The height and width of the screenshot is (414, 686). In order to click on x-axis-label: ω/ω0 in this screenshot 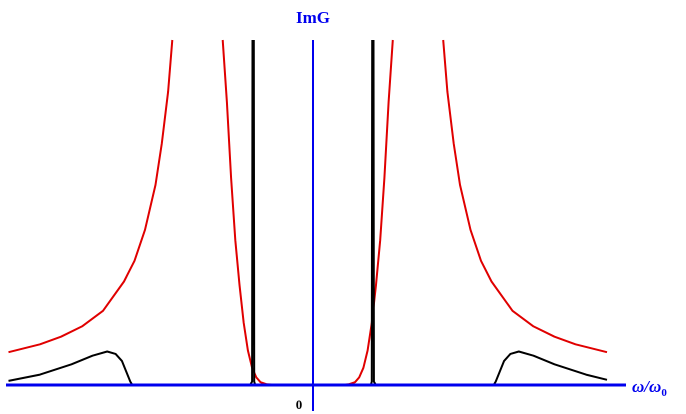, I will do `click(649, 388)`.